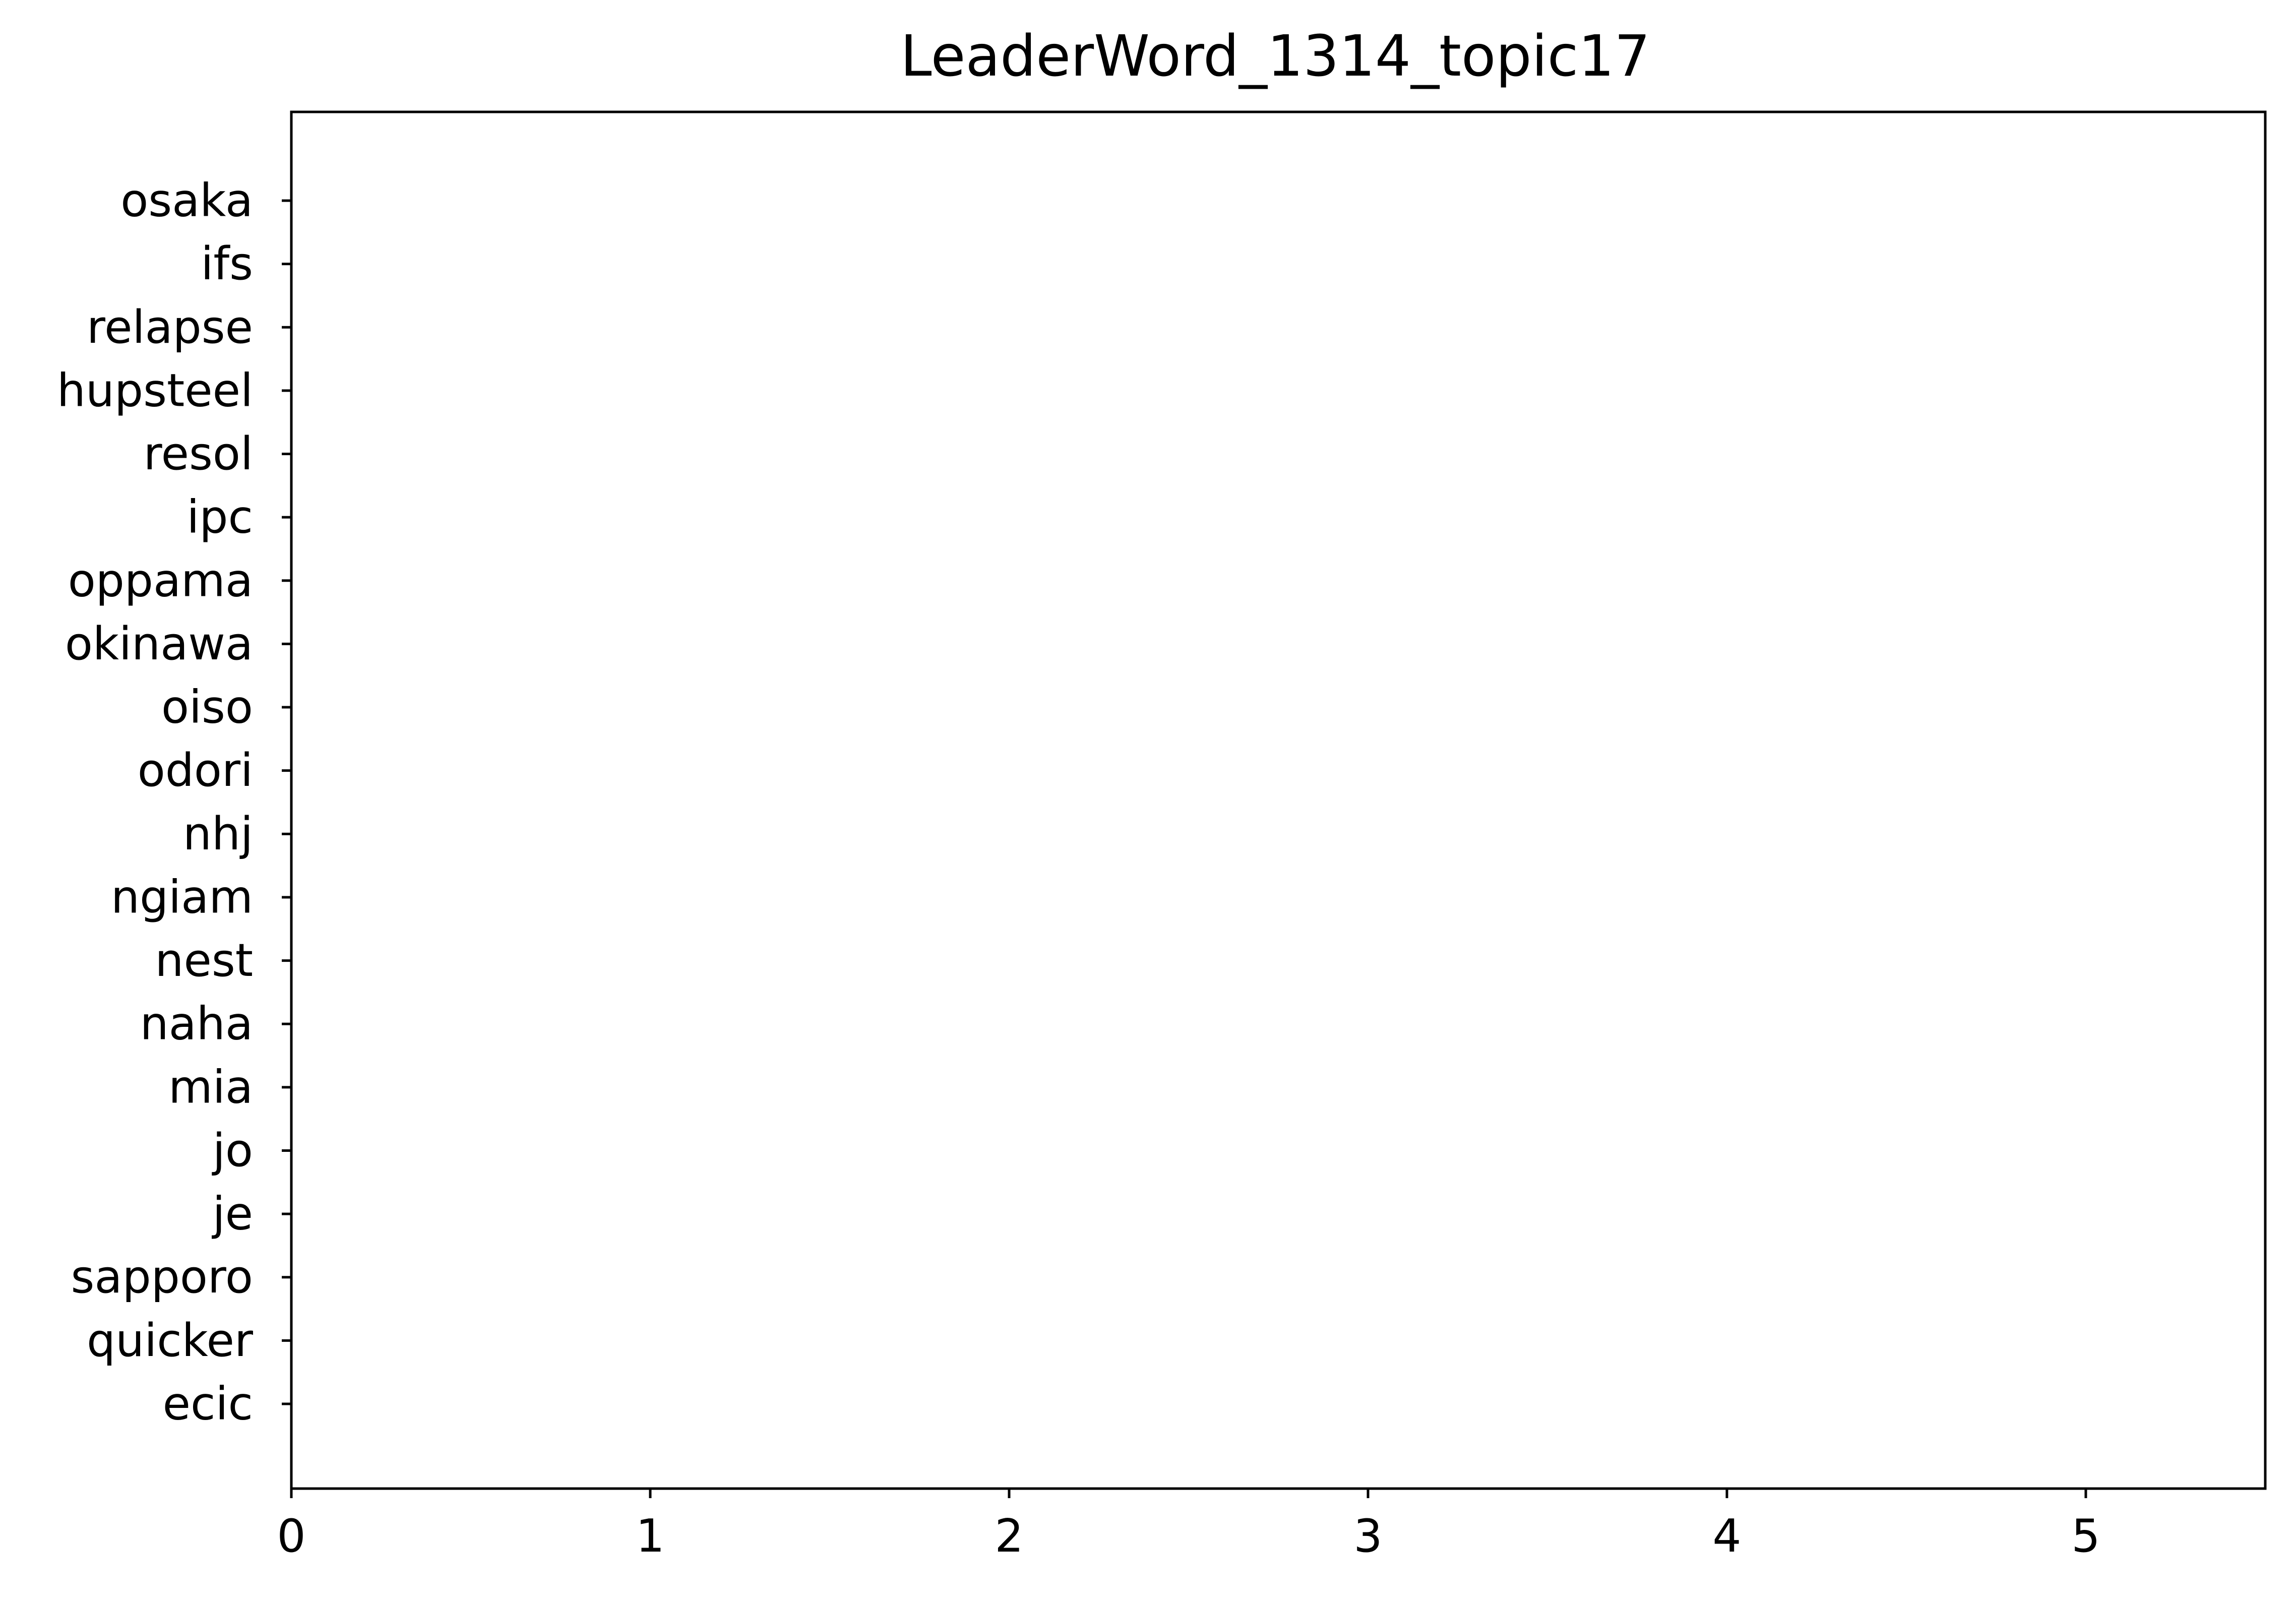 This screenshot has width=2296, height=1603. What do you see at coordinates (1275, 57) in the screenshot?
I see `chart-title: LeaderWord_1314_topic17` at bounding box center [1275, 57].